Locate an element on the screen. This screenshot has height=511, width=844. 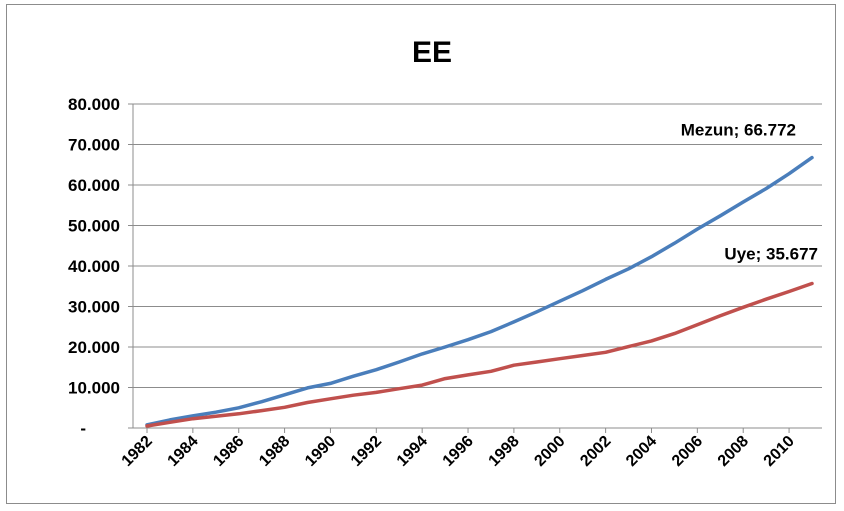
data-labels: Mezun; 66.772 Uye; 35.677 is located at coordinates (749, 192).